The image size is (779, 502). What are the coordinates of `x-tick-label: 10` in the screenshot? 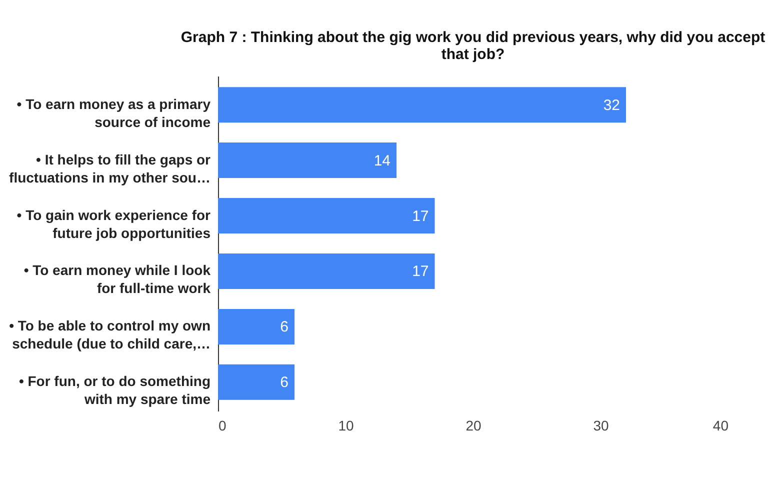 It's located at (346, 426).